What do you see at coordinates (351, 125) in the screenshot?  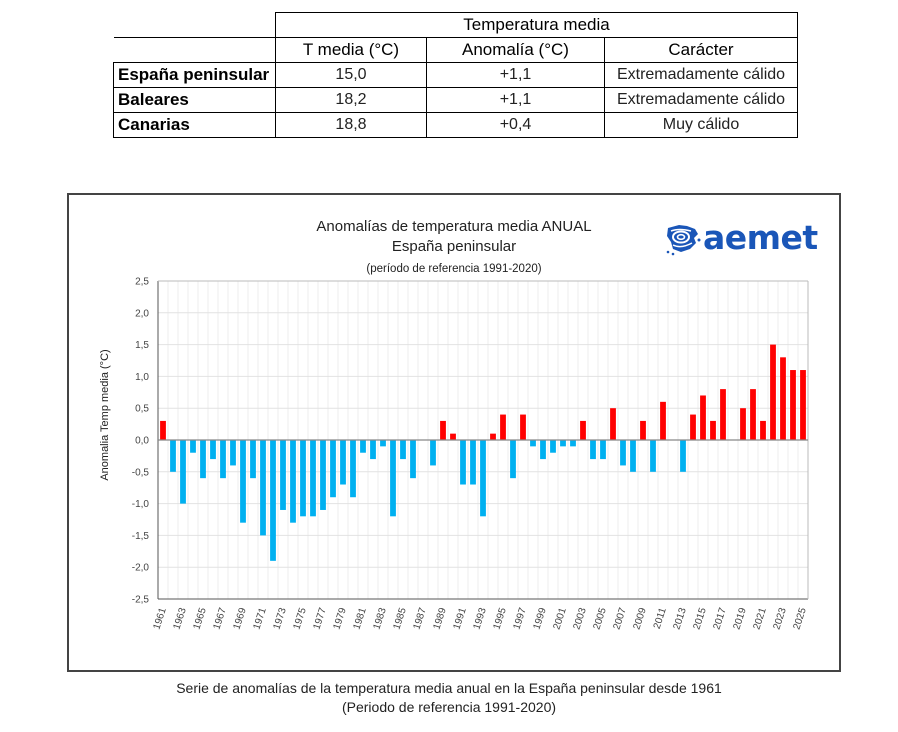 I see `t-media-value: 18,8` at bounding box center [351, 125].